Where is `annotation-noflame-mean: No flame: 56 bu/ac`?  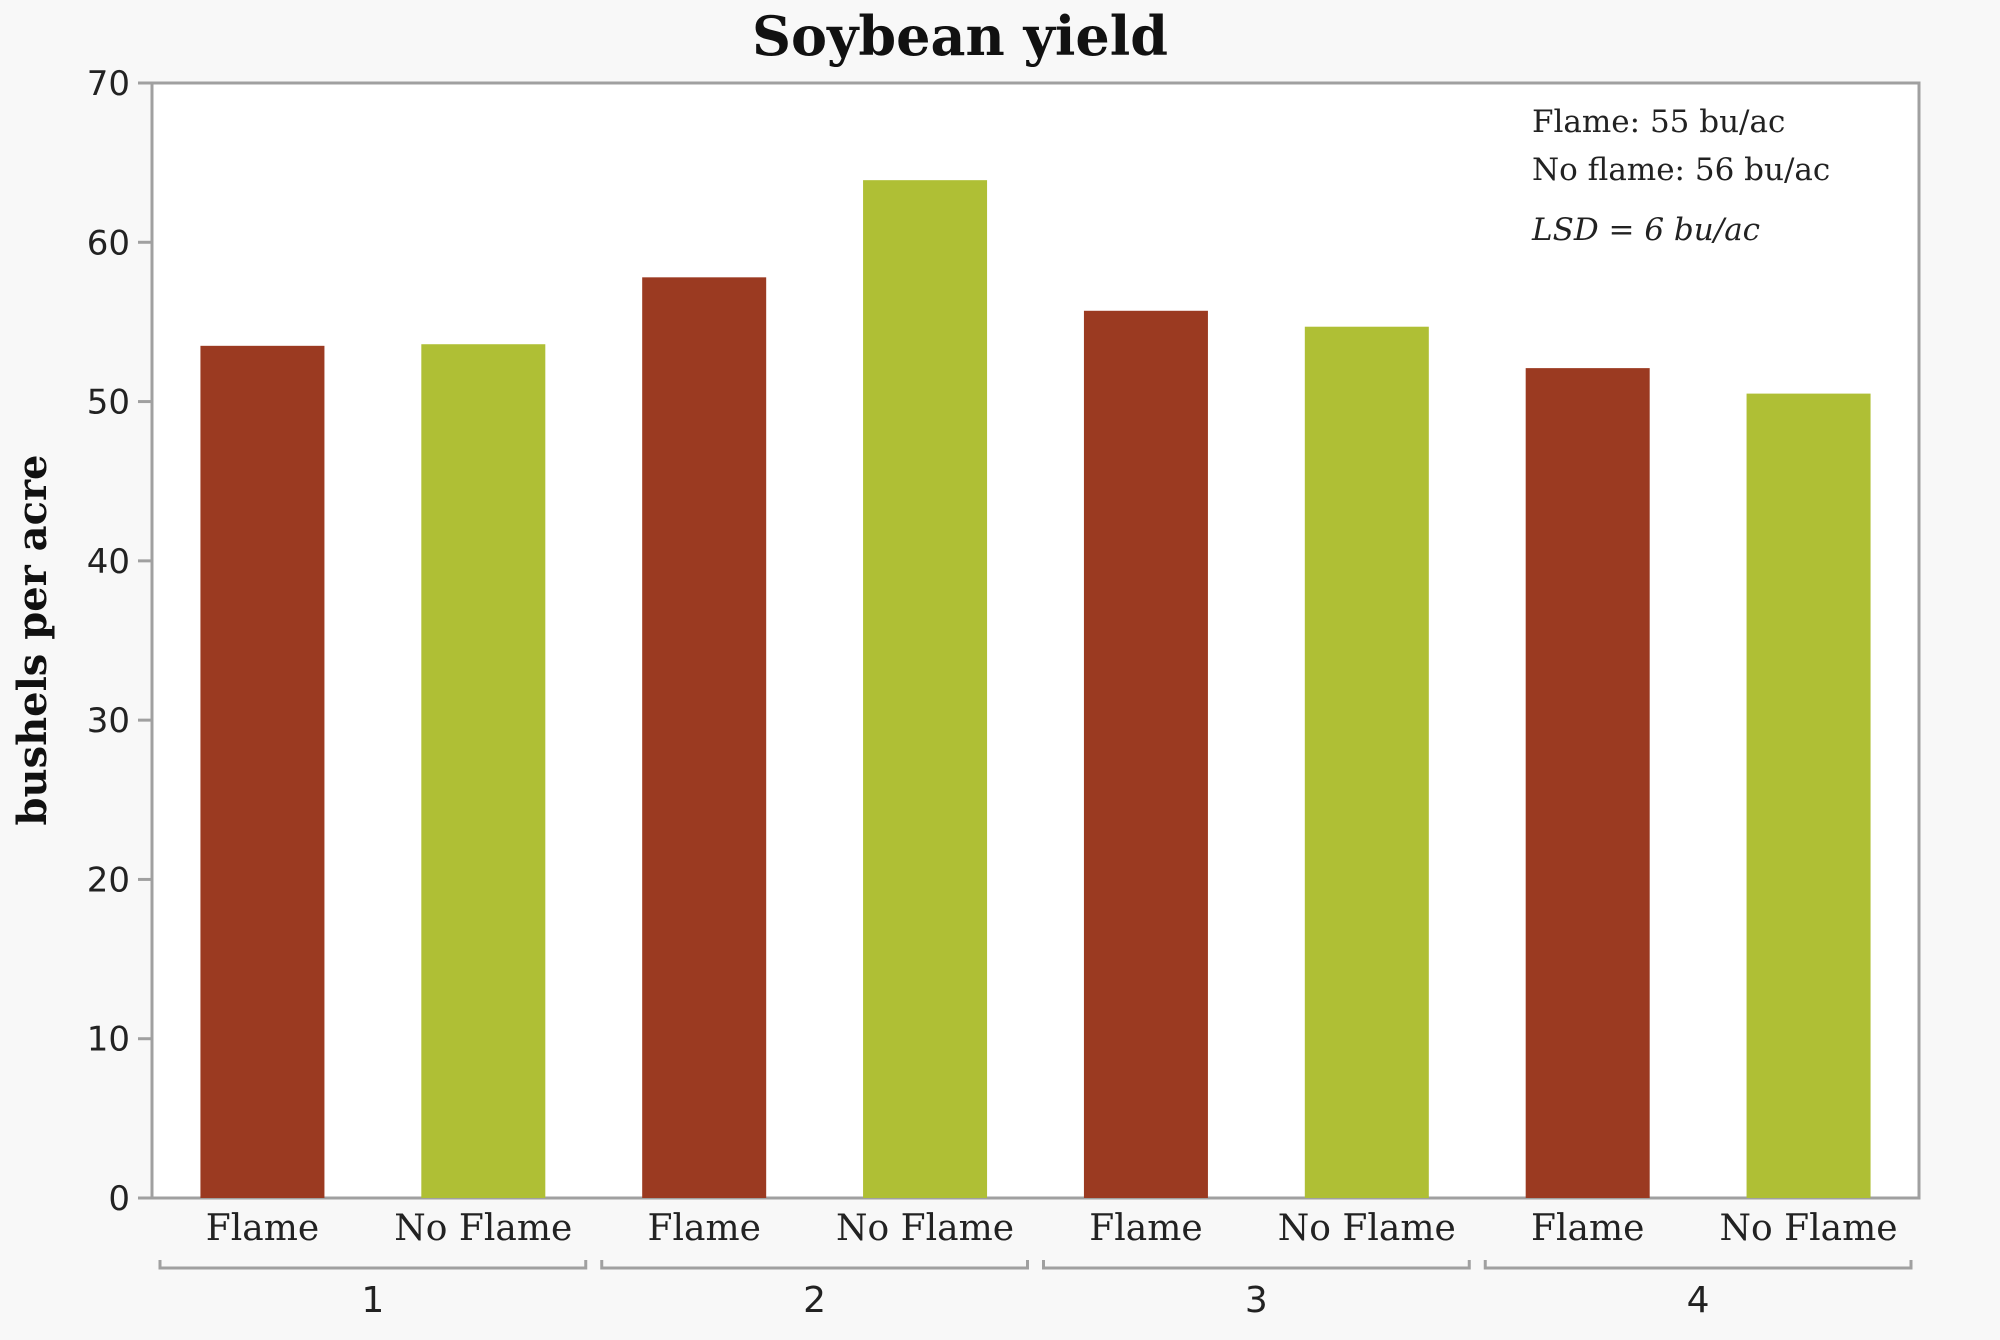 annotation-noflame-mean: No flame: 56 bu/ac is located at coordinates (1681, 170).